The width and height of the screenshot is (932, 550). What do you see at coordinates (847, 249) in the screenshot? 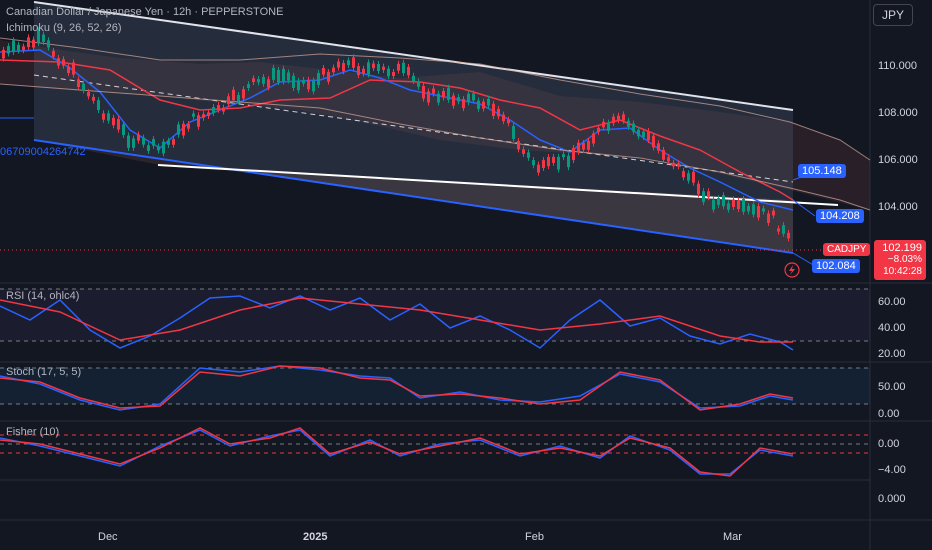
I see `symbol-badge: CADJPY` at bounding box center [847, 249].